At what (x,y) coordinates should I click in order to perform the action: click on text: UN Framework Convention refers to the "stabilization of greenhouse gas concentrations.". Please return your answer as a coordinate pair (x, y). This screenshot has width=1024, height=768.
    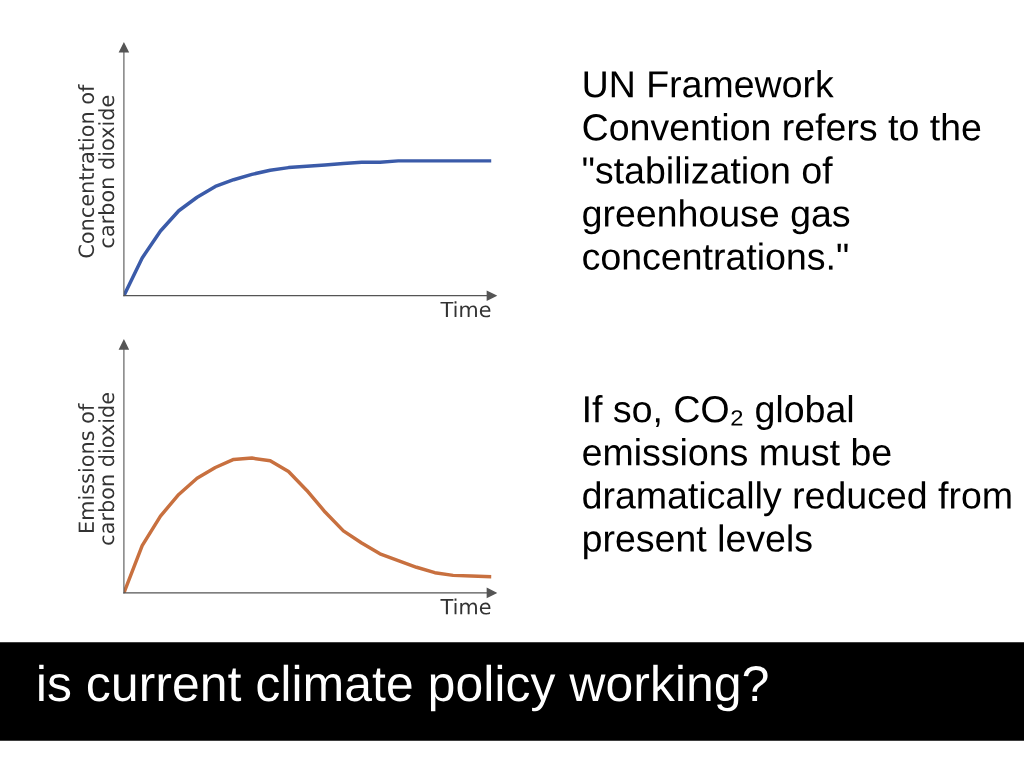
    Looking at the image, I should click on (782, 170).